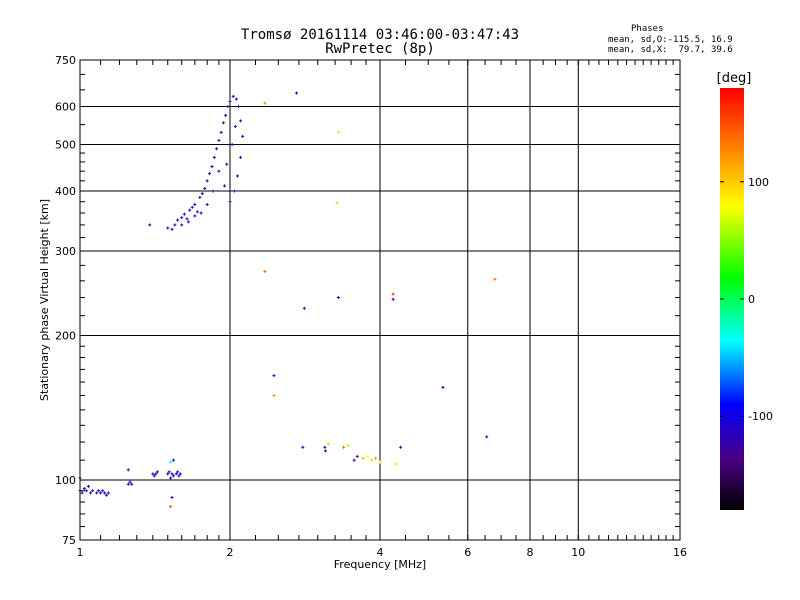 This screenshot has height=600, width=800. What do you see at coordinates (65, 60) in the screenshot?
I see `y-tick-label: 750` at bounding box center [65, 60].